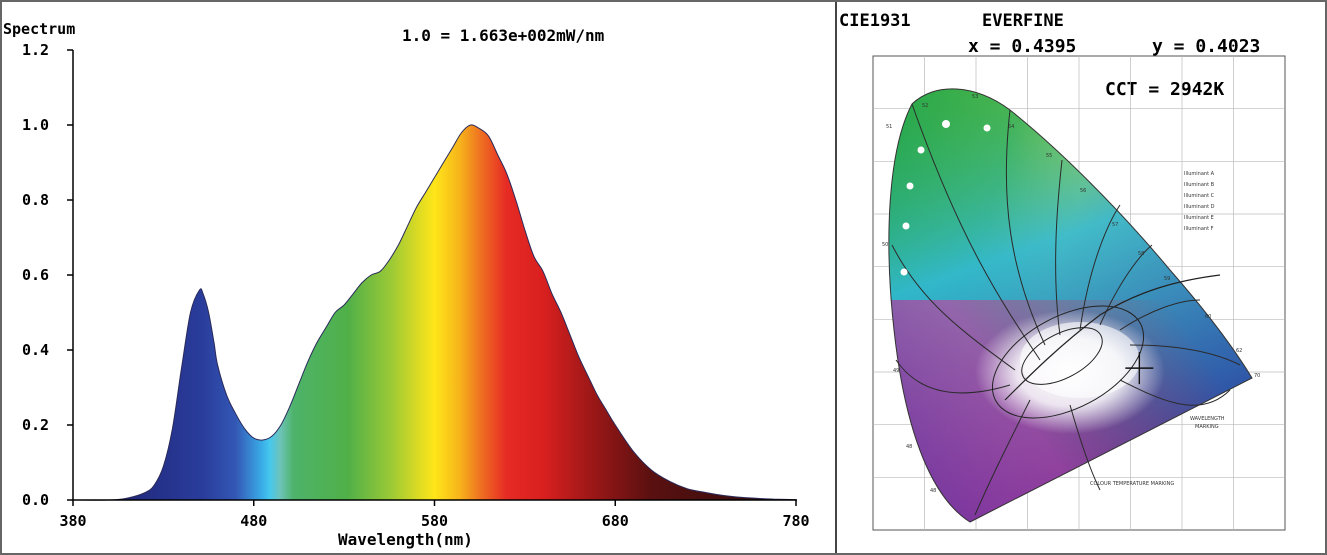 The image size is (1327, 555). I want to click on y-tick-label: 1.0, so click(35, 125).